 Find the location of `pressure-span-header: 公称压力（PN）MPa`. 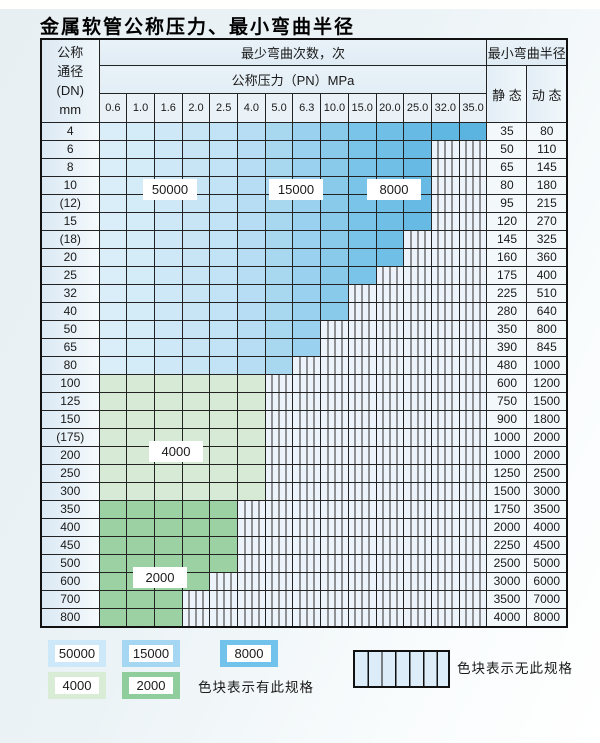

pressure-span-header: 公称压力（PN）MPa is located at coordinates (293, 79).